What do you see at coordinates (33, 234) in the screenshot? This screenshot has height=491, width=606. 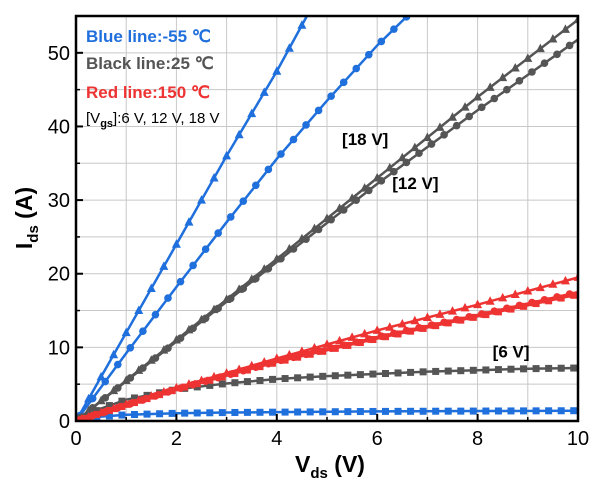 I see `y-axis-title-sub: ds` at bounding box center [33, 234].